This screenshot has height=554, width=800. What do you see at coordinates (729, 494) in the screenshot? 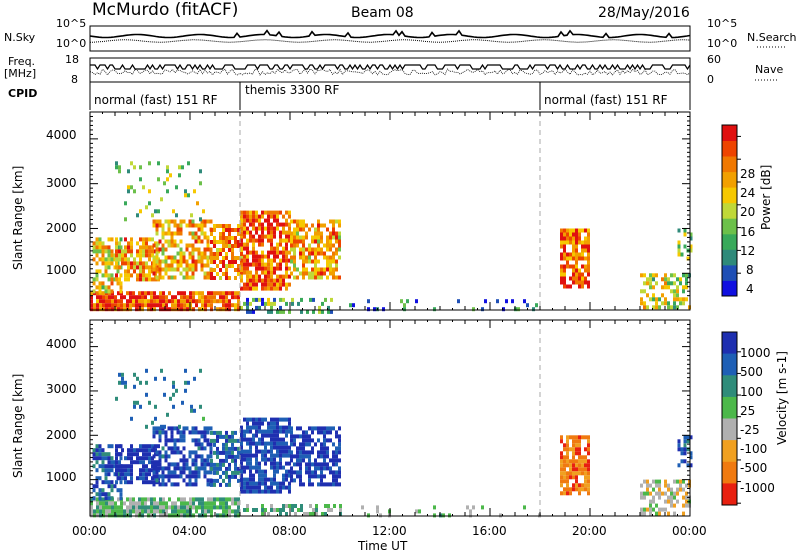
I see `velocity-colorbar-swatch` at bounding box center [729, 494].